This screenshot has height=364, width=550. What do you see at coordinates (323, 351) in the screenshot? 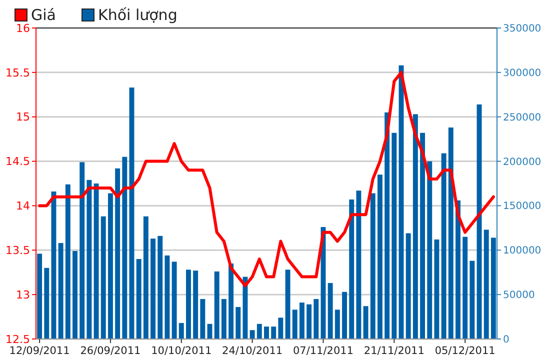
I see `x-tick-label: 07/11/2011` at bounding box center [323, 351].